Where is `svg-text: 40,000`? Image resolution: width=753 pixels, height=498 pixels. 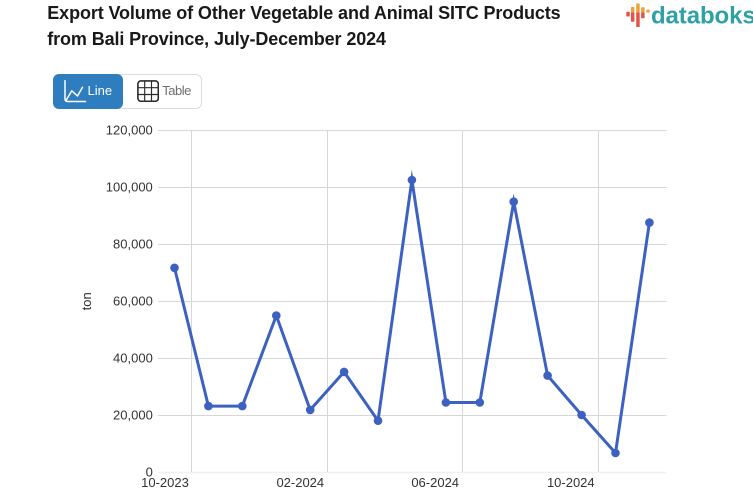 svg-text: 40,000 is located at coordinates (133, 357).